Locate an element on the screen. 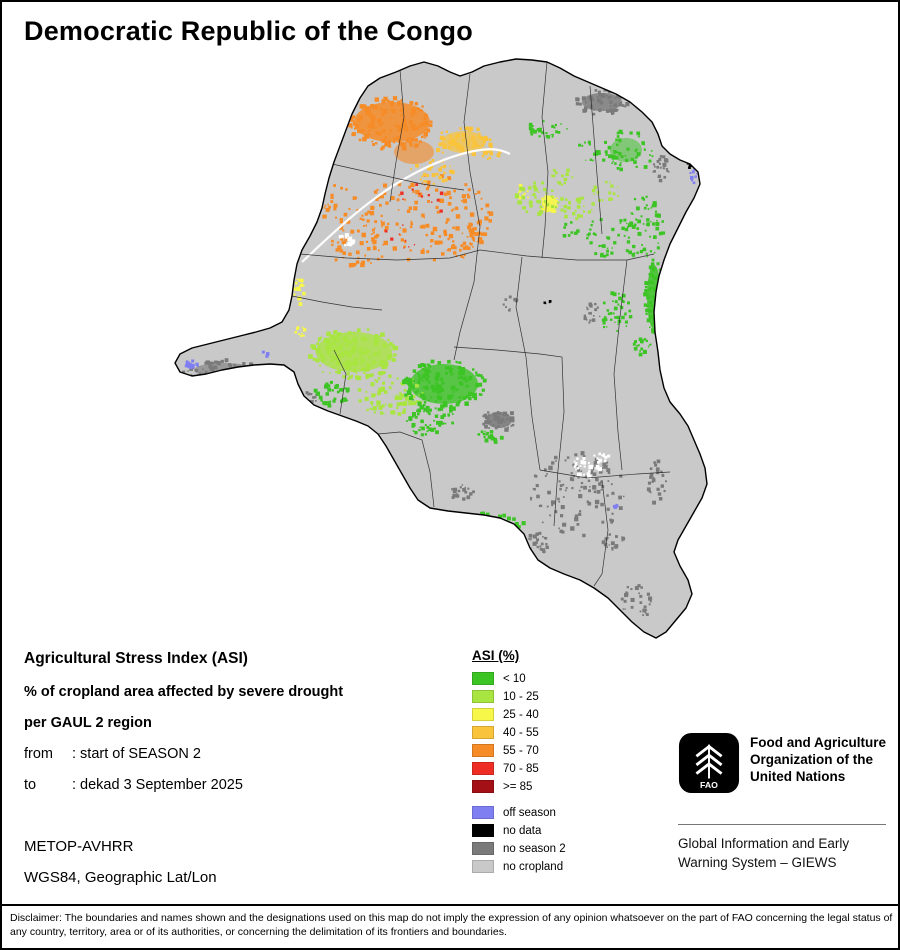  legend-item: no season 2 is located at coordinates (519, 848).